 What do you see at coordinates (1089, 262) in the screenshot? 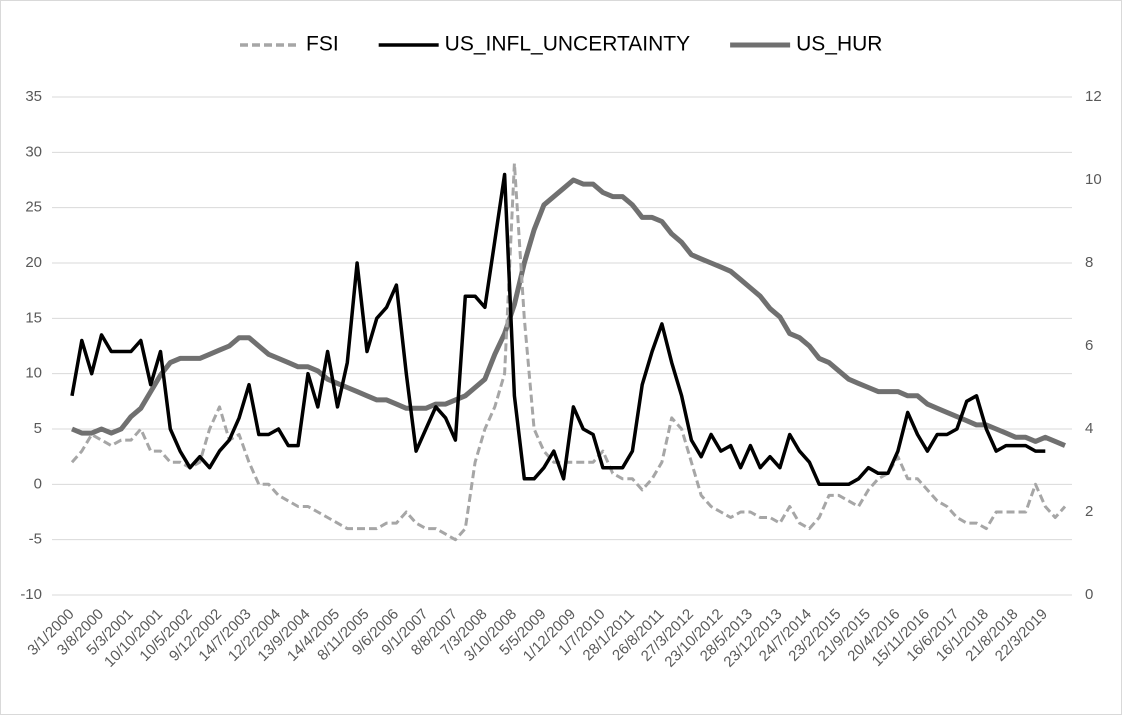
I see `y2-tick-label: 8` at bounding box center [1089, 262].